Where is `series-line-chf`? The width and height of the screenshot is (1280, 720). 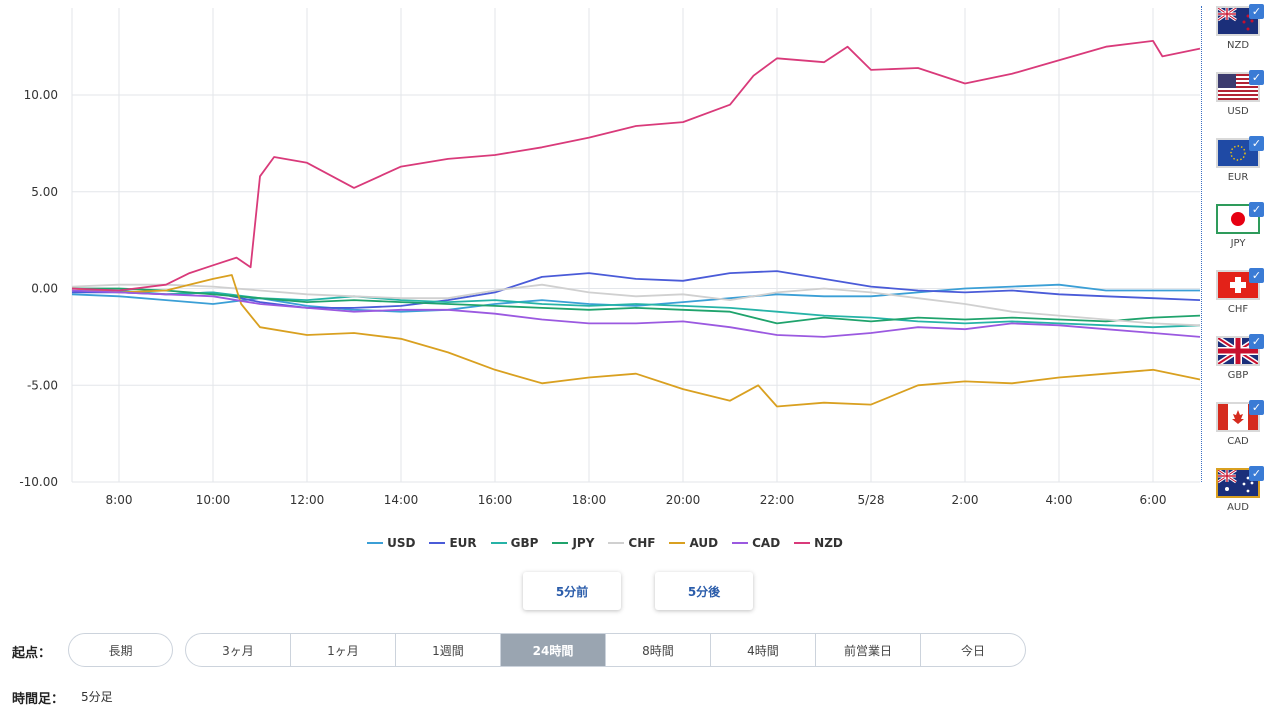
series-line-chf is located at coordinates (636, 305).